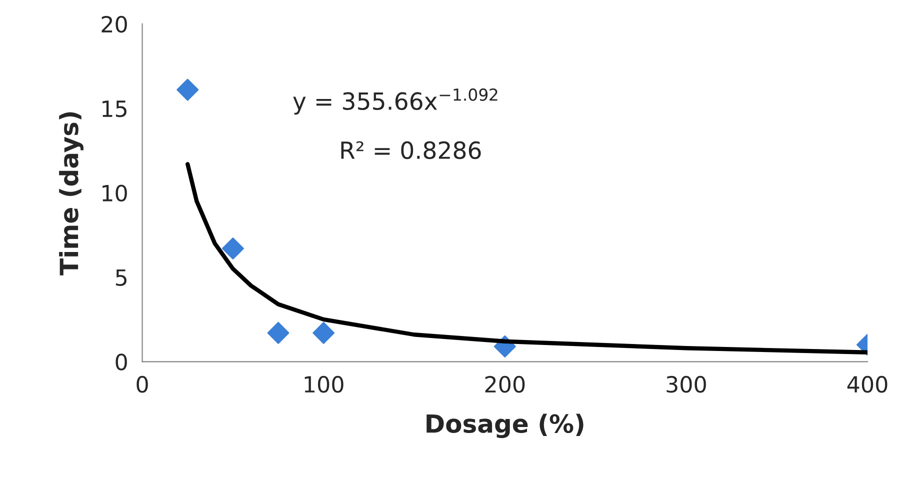  I want to click on x-tick-label: 300, so click(686, 384).